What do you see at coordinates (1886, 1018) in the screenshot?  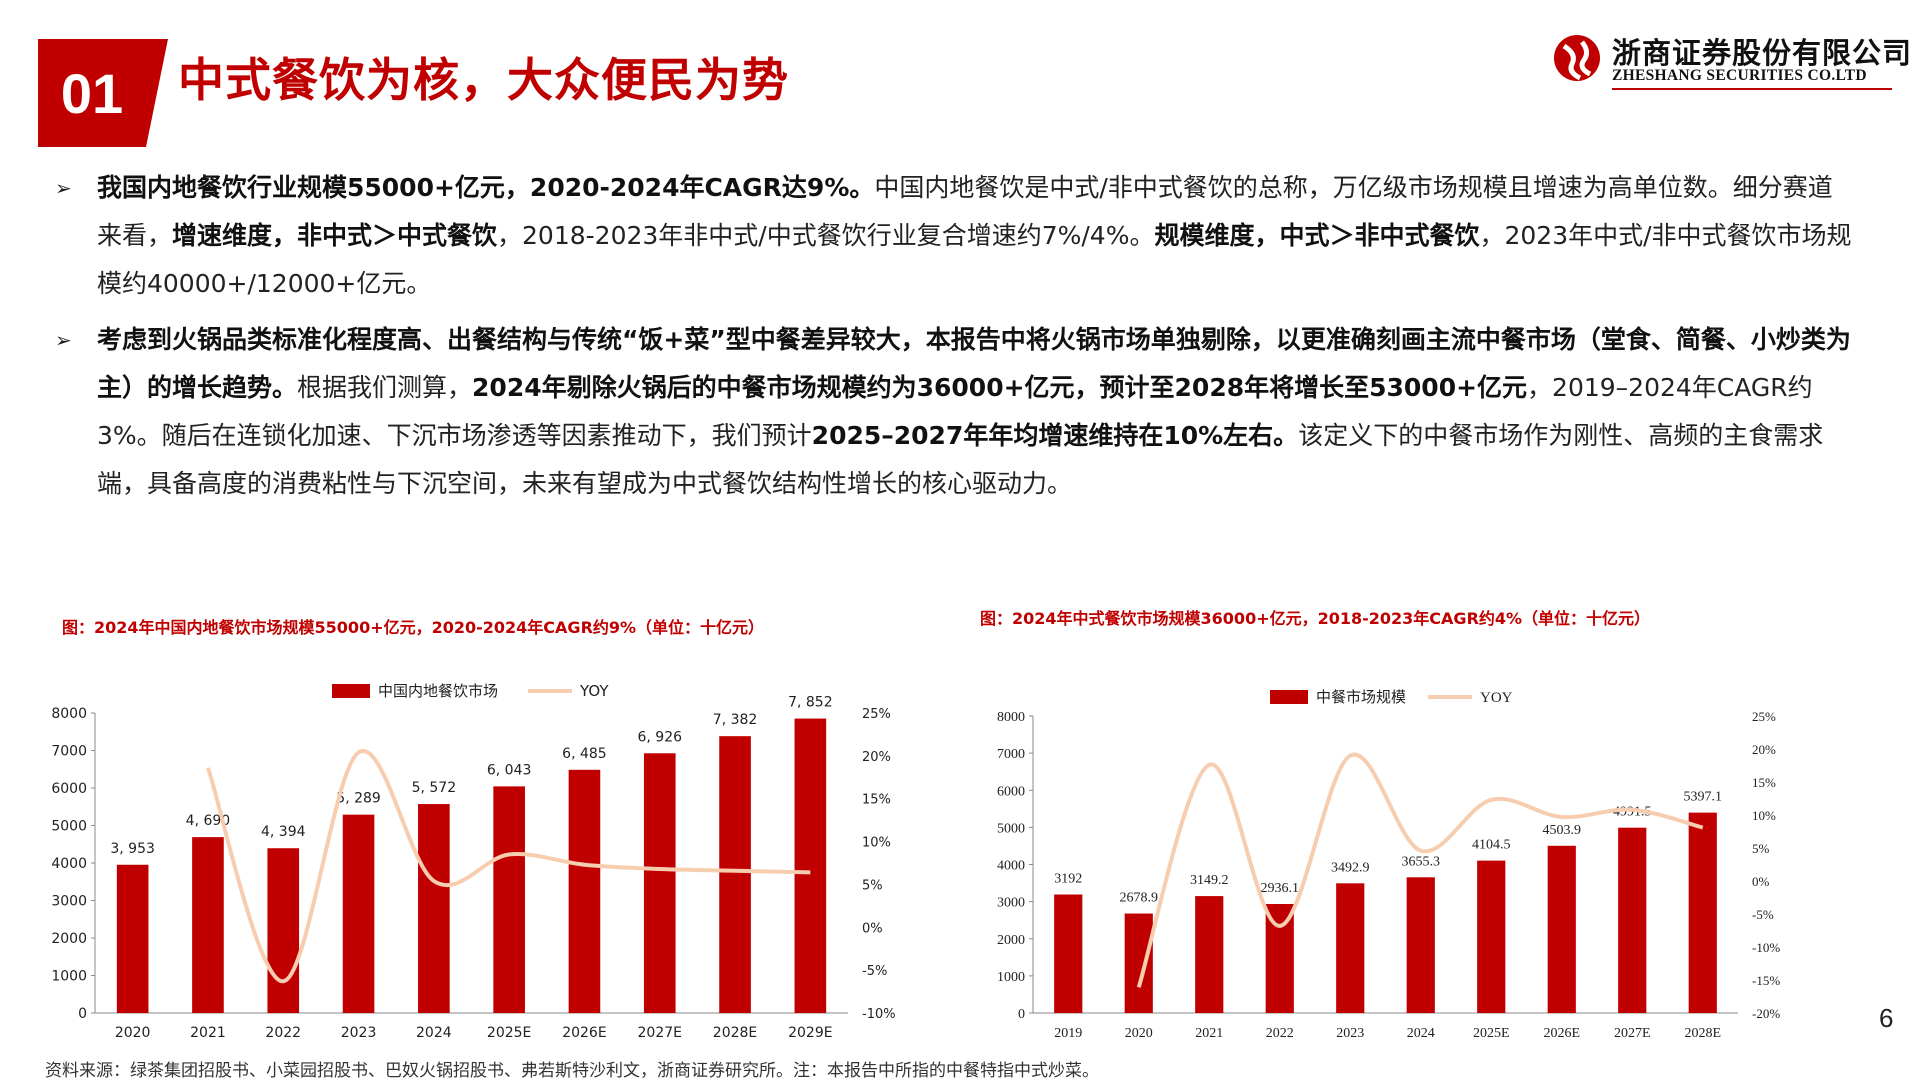 I see `page-number: 6` at bounding box center [1886, 1018].